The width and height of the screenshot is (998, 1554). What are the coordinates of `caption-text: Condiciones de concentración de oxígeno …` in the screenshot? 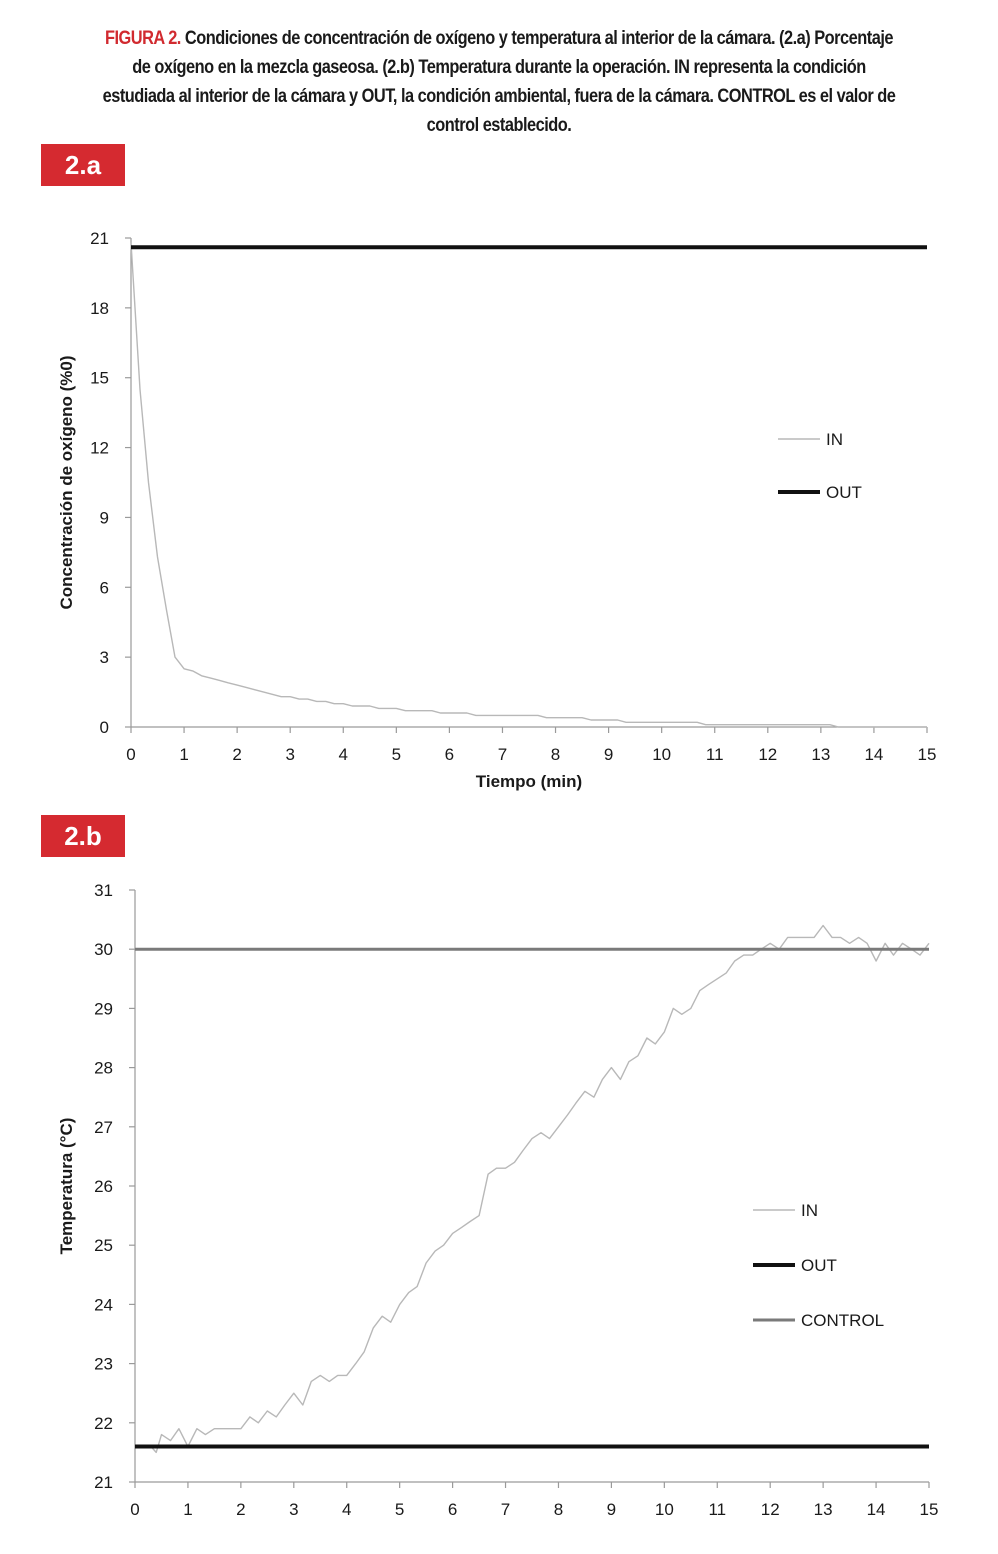 It's located at (499, 81).